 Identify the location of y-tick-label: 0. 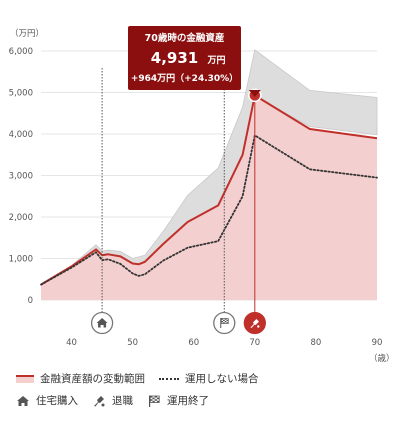
(30, 301).